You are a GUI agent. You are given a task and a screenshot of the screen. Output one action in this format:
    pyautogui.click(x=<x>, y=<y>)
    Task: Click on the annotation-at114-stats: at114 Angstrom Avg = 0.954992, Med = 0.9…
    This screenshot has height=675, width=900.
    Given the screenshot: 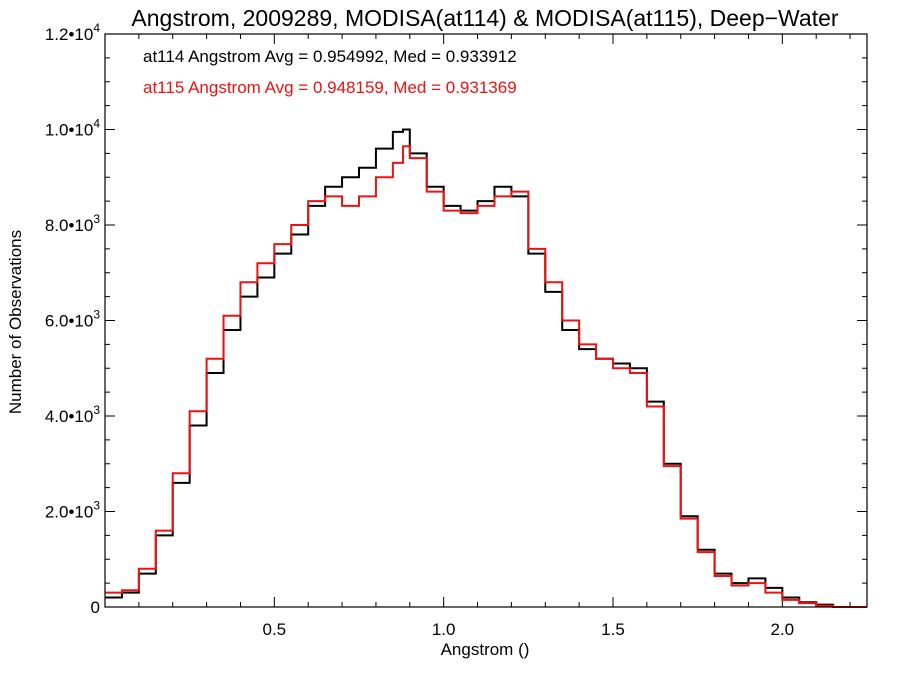 What is the action you would take?
    pyautogui.click(x=330, y=56)
    